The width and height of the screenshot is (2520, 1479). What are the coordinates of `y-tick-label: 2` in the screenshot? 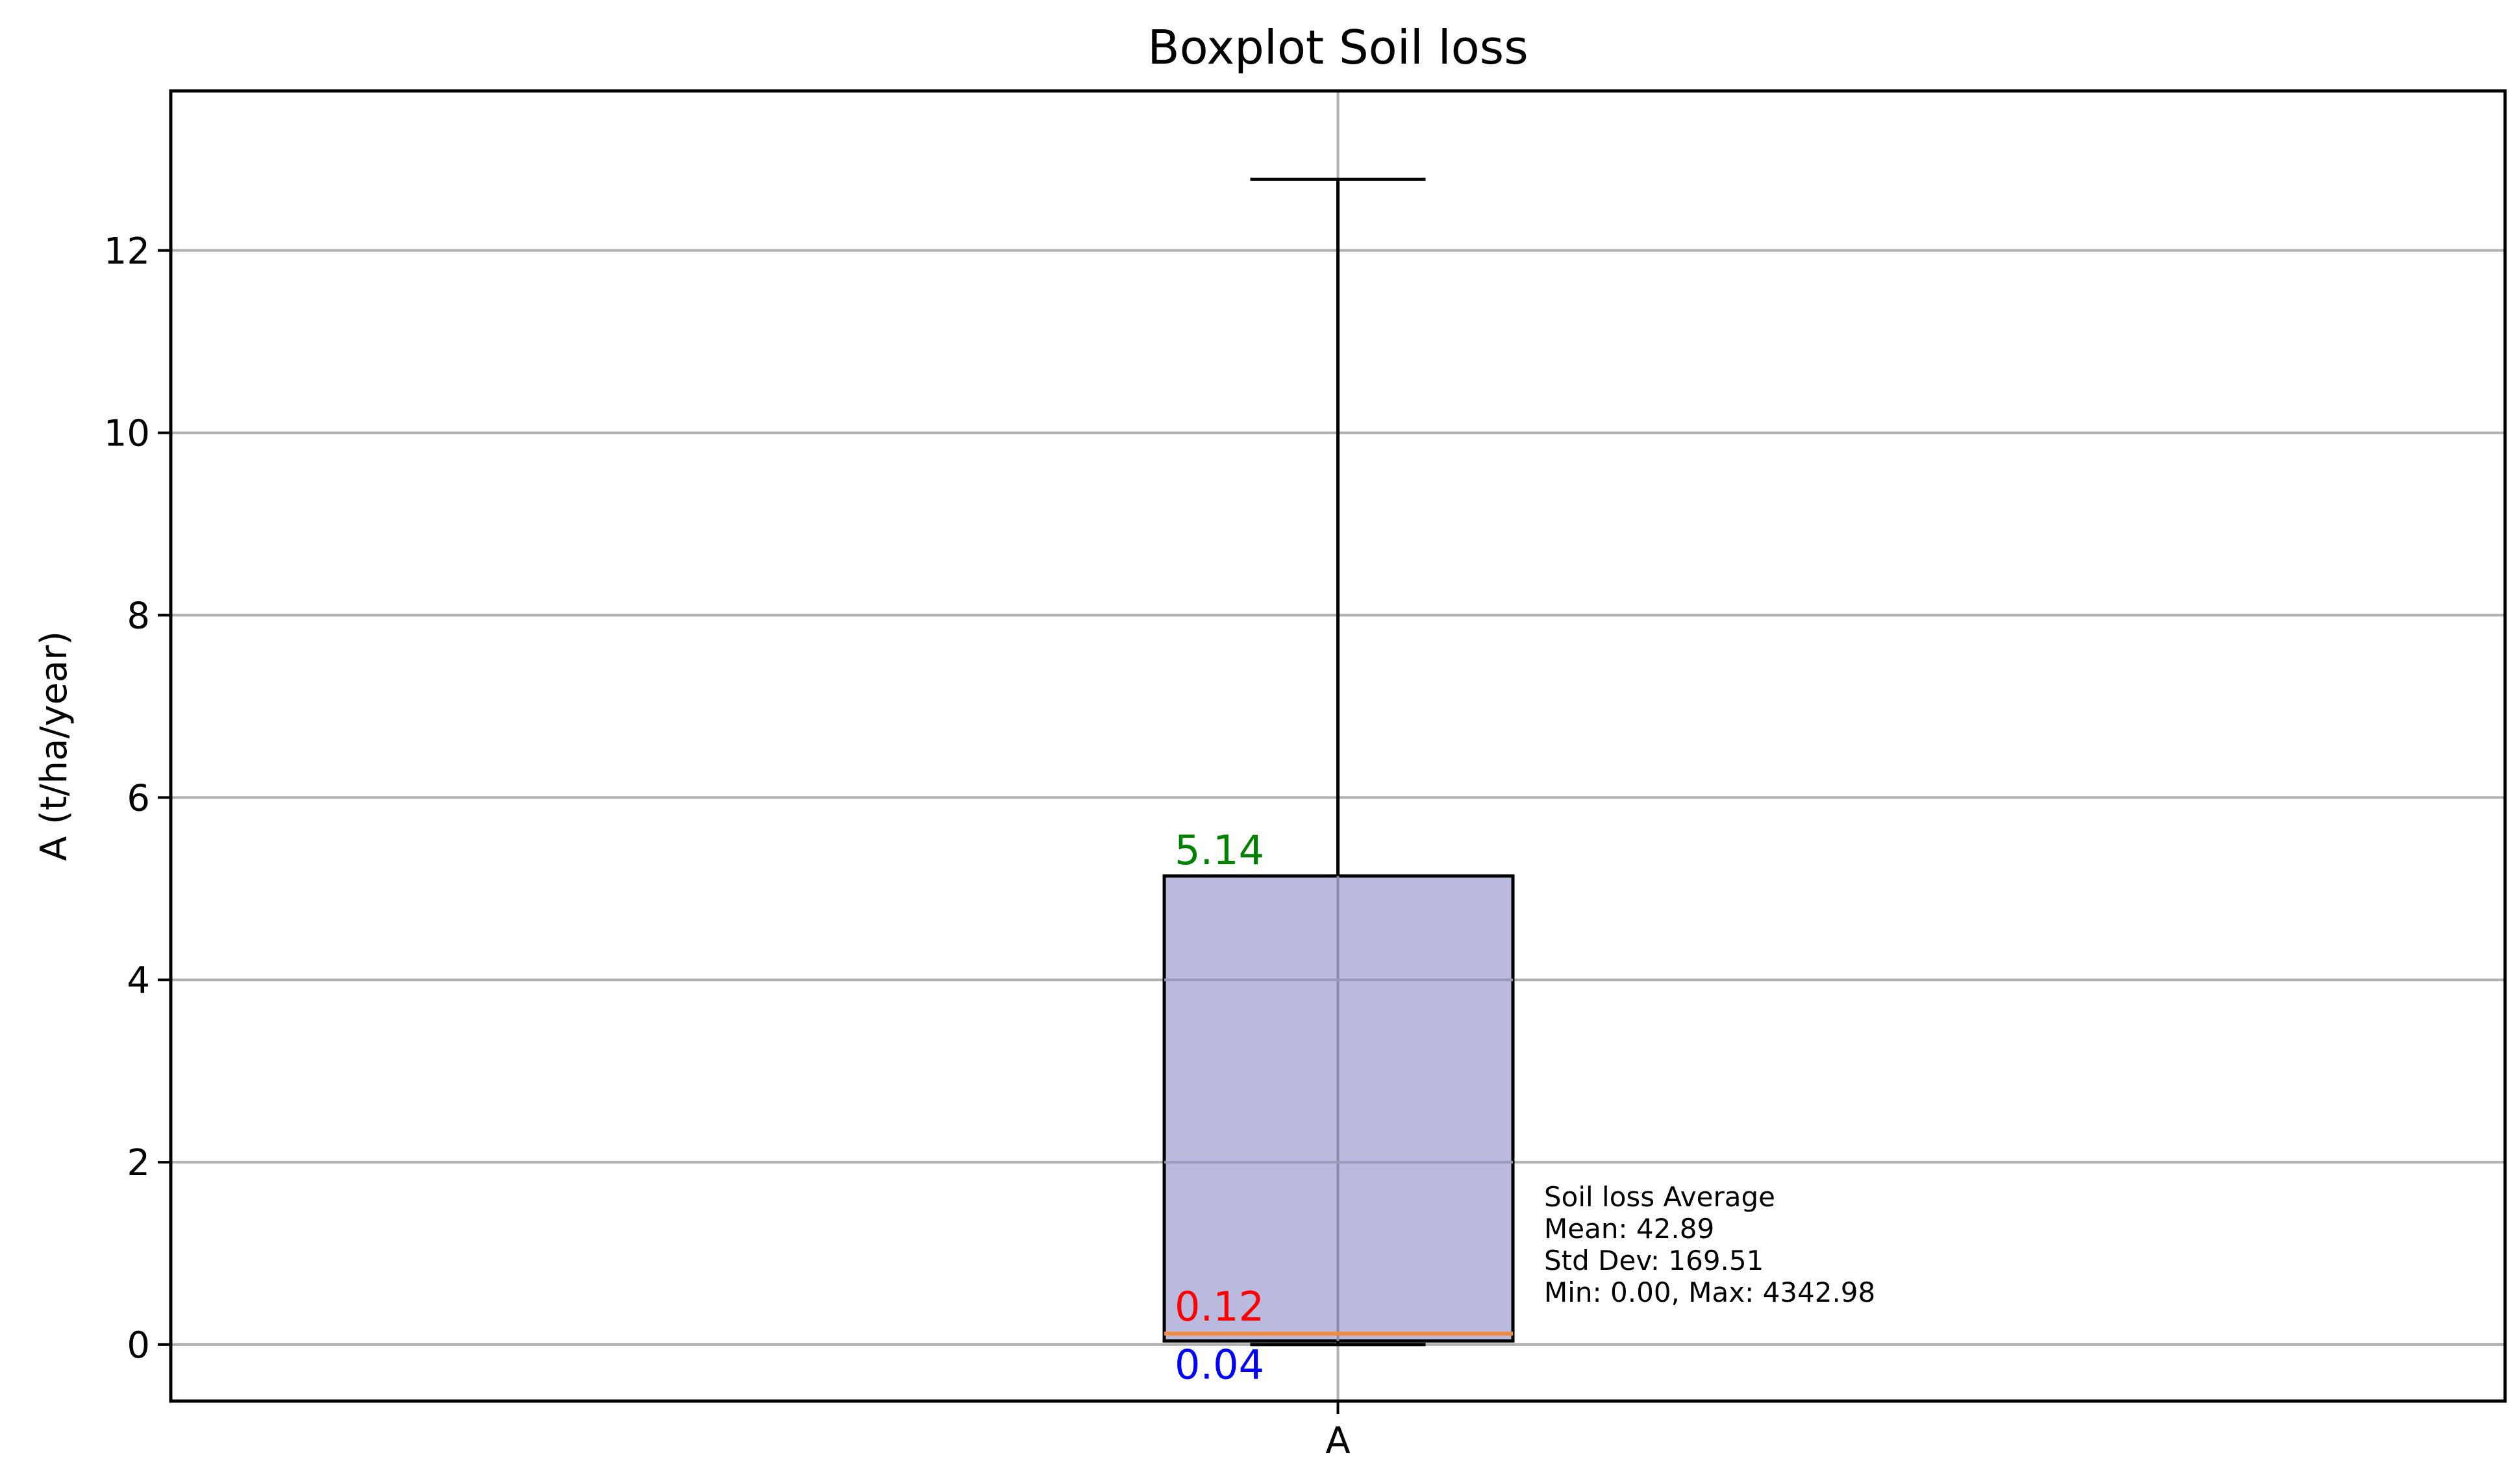 It's located at (138, 1163).